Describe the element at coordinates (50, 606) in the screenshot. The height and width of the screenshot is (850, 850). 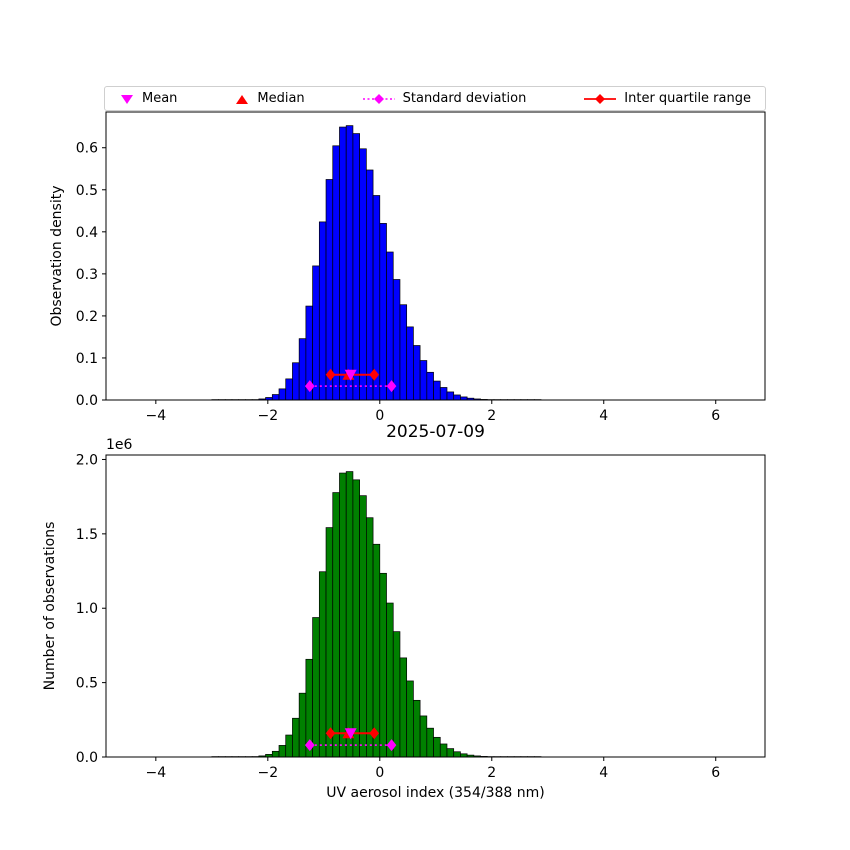
I see `bottom-chart-ylabel: Number of observations` at that location.